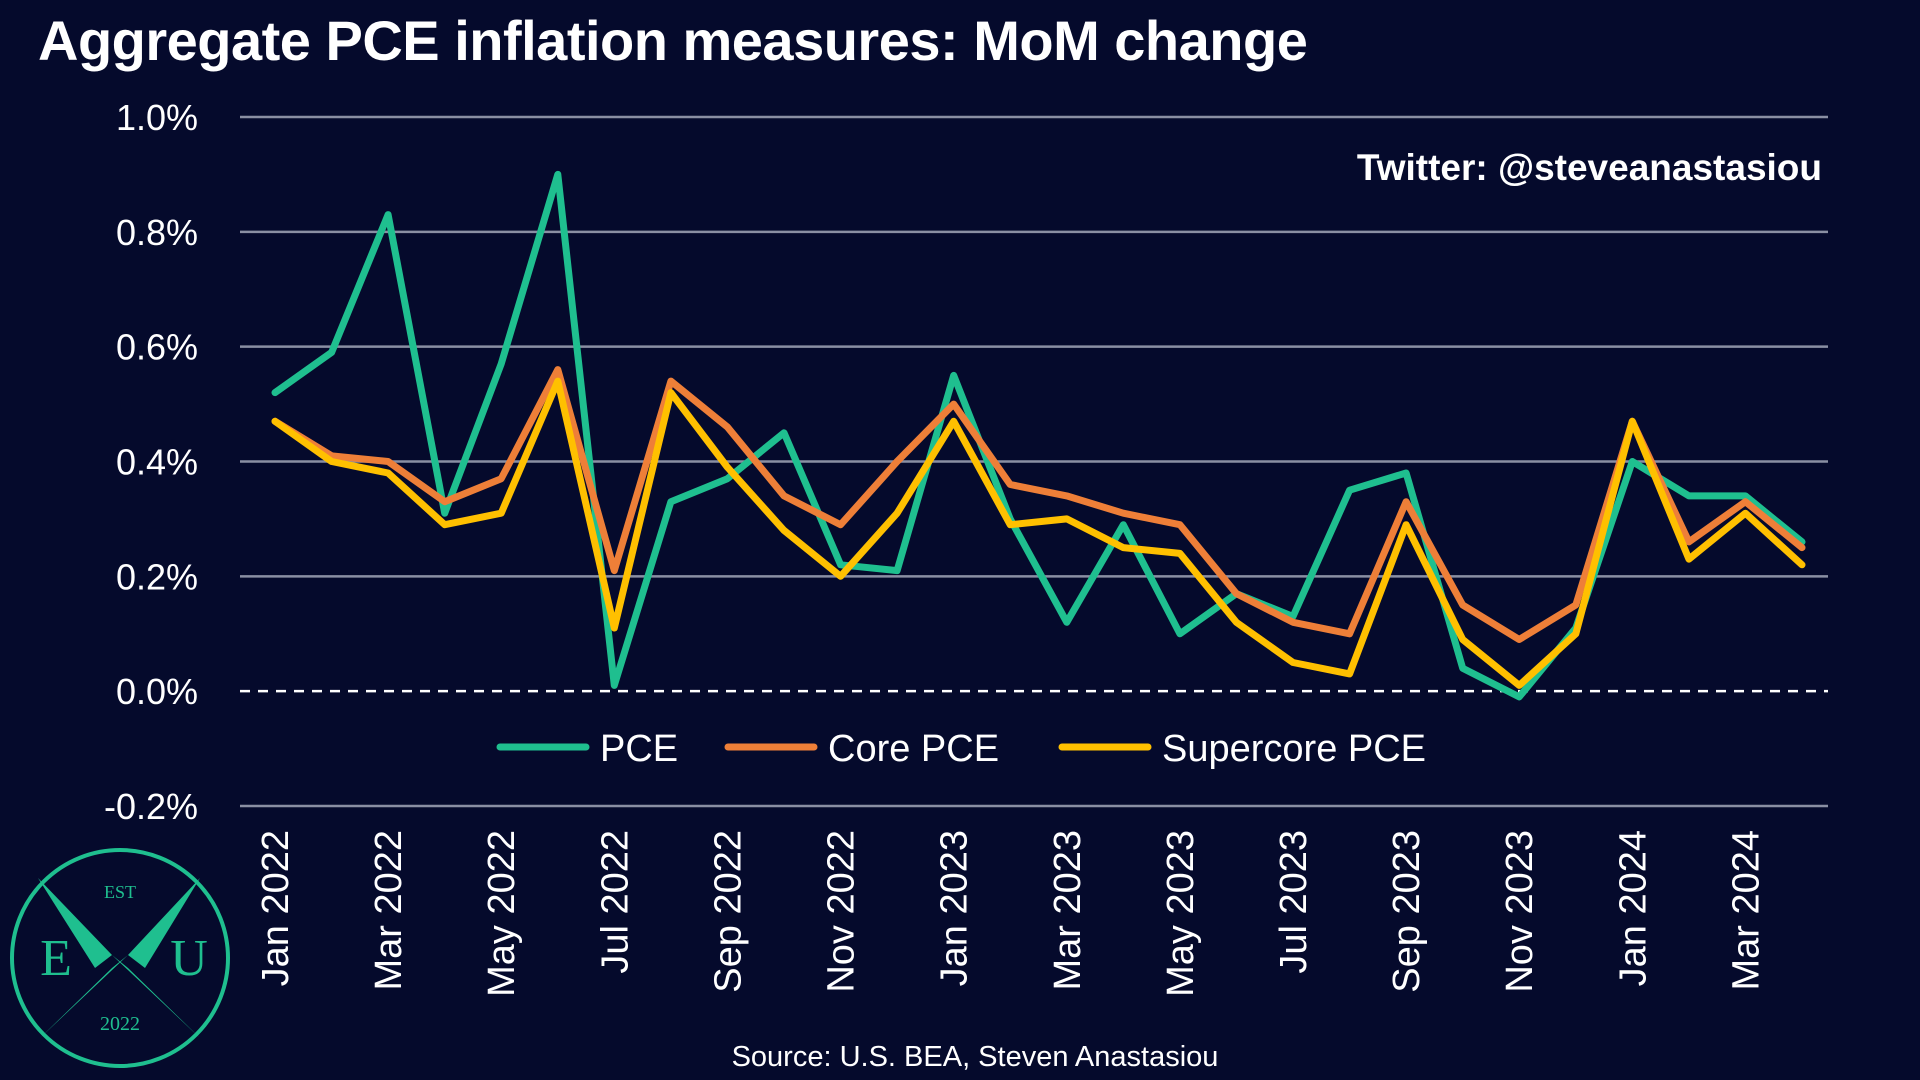 The image size is (1920, 1080). Describe the element at coordinates (120, 892) in the screenshot. I see `logo-est: EST` at that location.